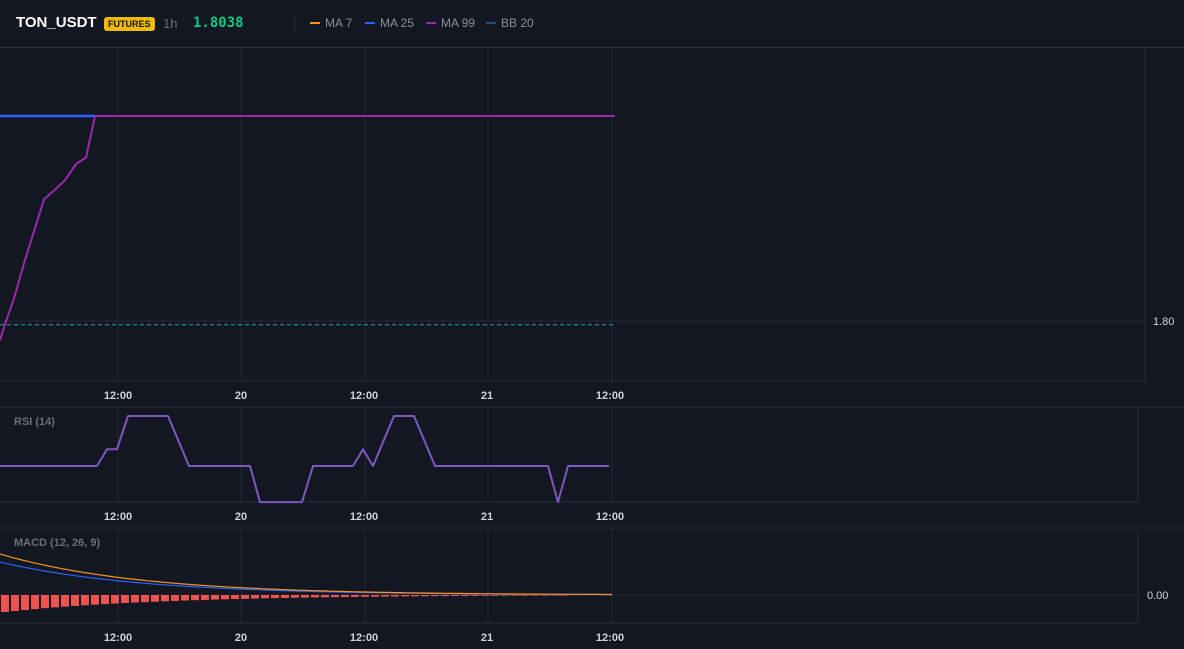 Image resolution: width=1184 pixels, height=649 pixels. I want to click on rsi-line, so click(304, 459).